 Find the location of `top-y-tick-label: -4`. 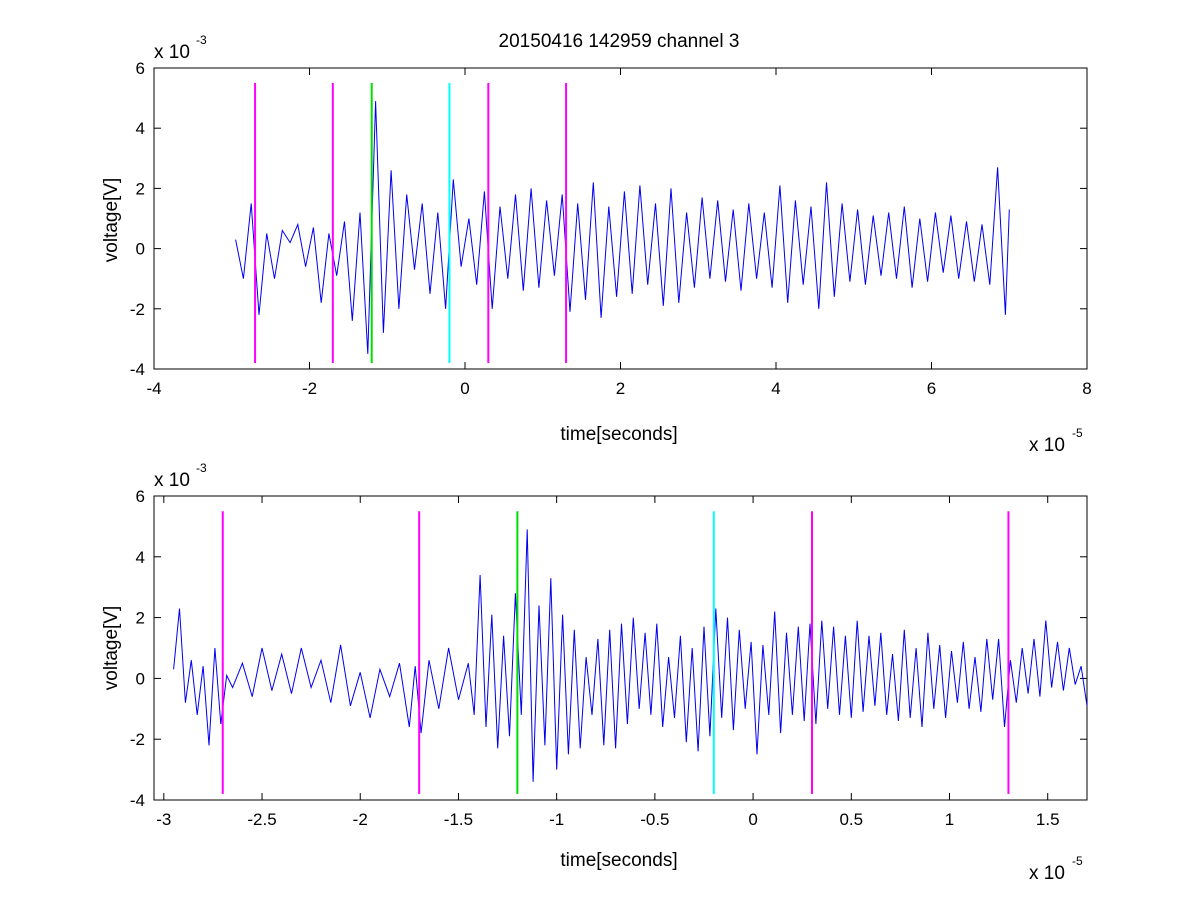

top-y-tick-label: -4 is located at coordinates (137, 369).